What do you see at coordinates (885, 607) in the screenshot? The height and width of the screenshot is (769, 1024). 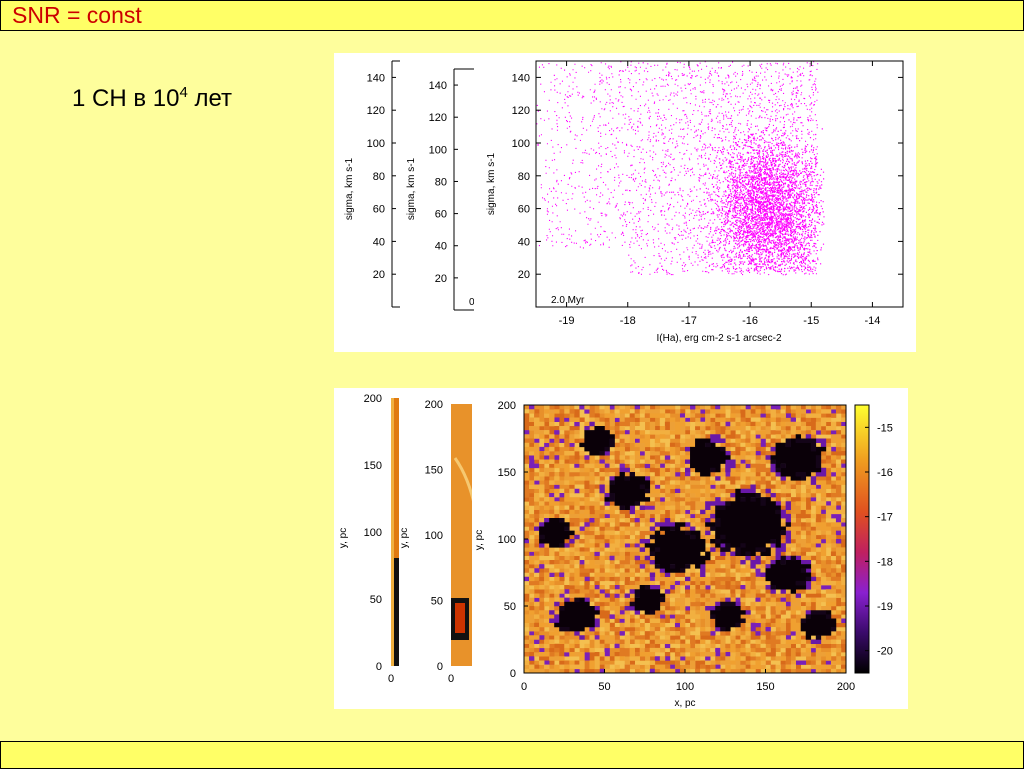 I see `colorbar-tick-label: -19` at bounding box center [885, 607].